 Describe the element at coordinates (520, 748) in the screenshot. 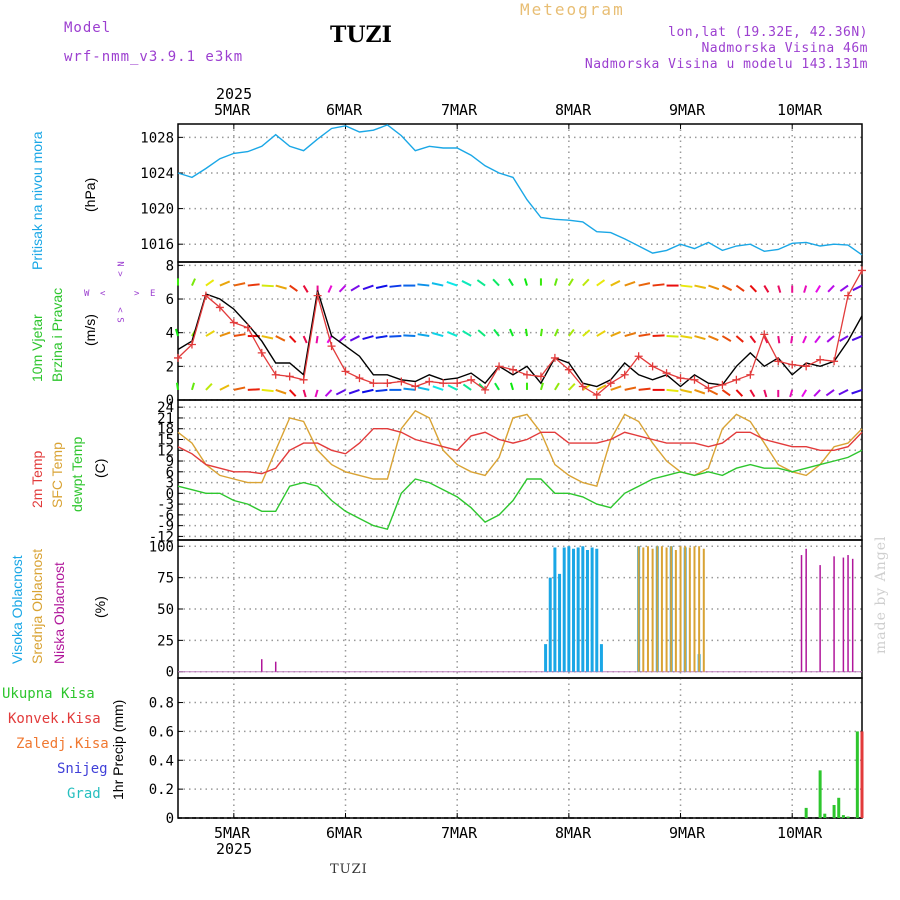

I see `panel-frame` at that location.